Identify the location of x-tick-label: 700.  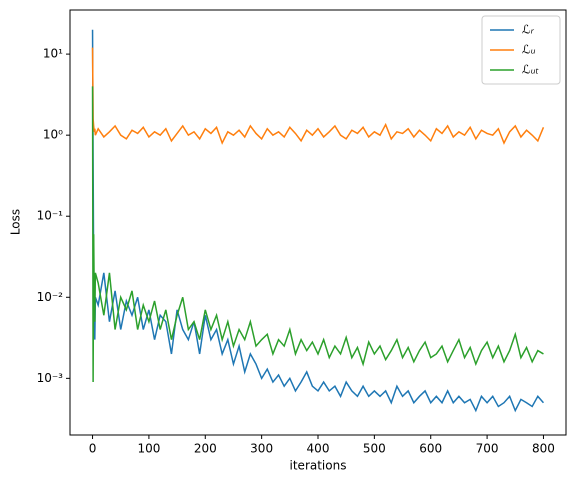
(487, 449).